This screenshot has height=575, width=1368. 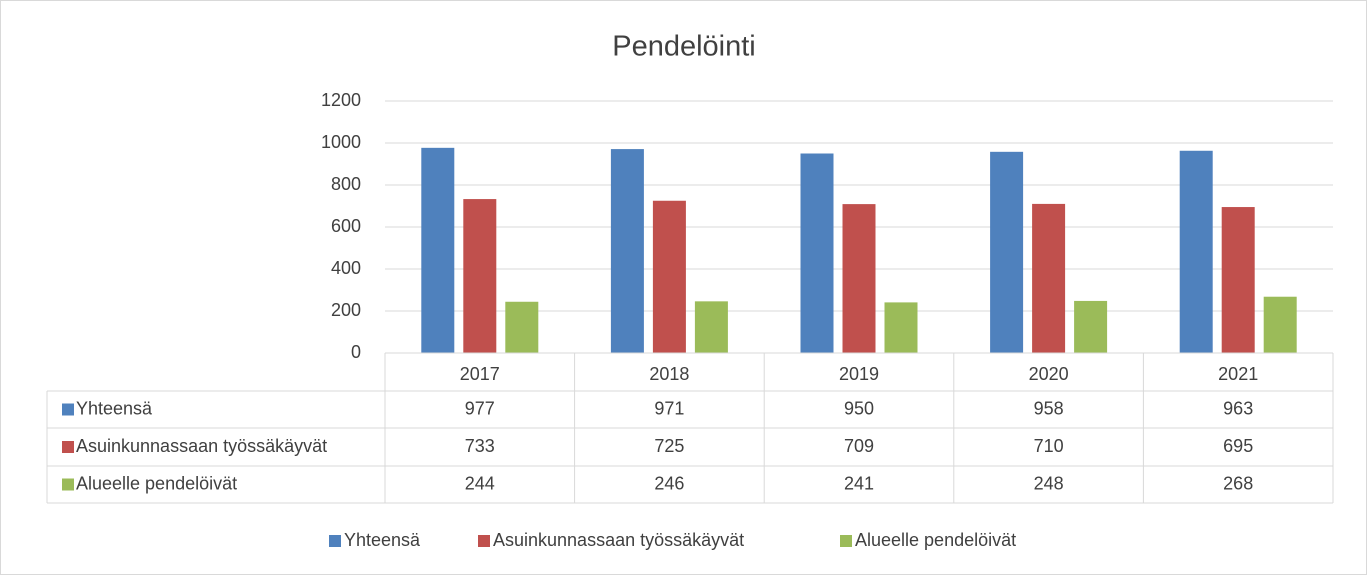 What do you see at coordinates (859, 374) in the screenshot?
I see `x-tick-label: 2019` at bounding box center [859, 374].